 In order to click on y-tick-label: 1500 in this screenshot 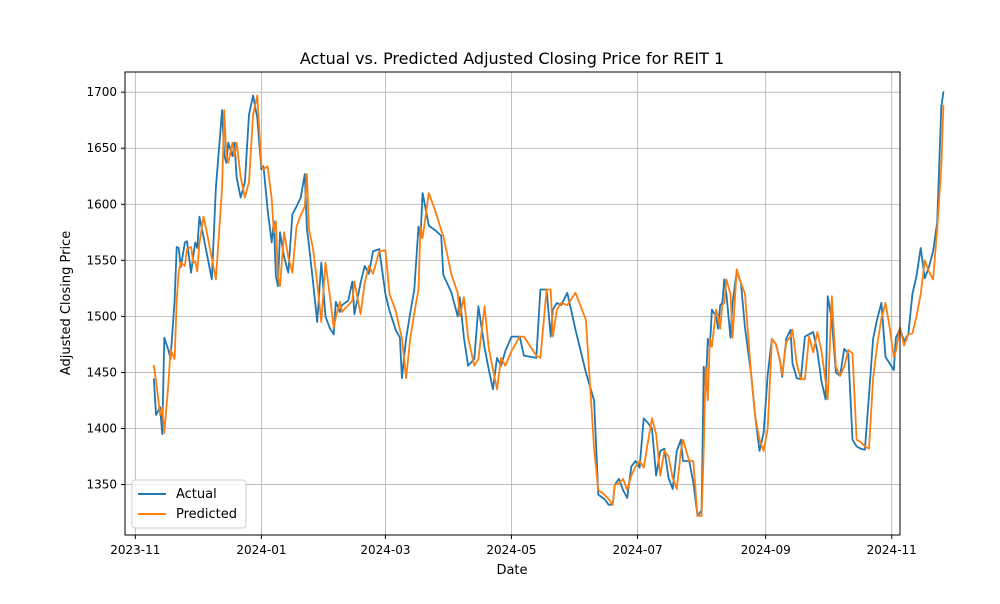, I will do `click(101, 316)`.